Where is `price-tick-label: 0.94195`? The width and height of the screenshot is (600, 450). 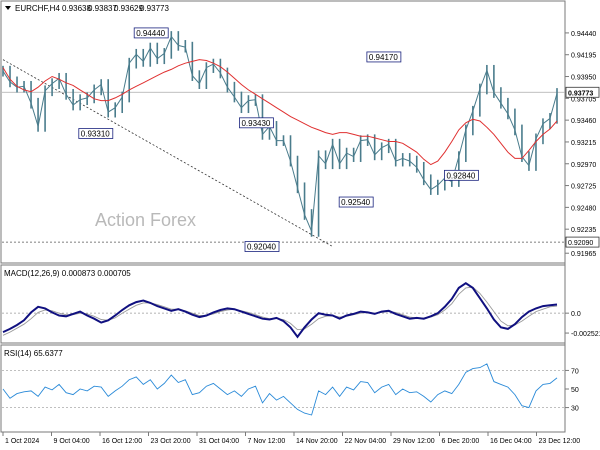
price-tick-label: 0.94195 is located at coordinates (583, 56).